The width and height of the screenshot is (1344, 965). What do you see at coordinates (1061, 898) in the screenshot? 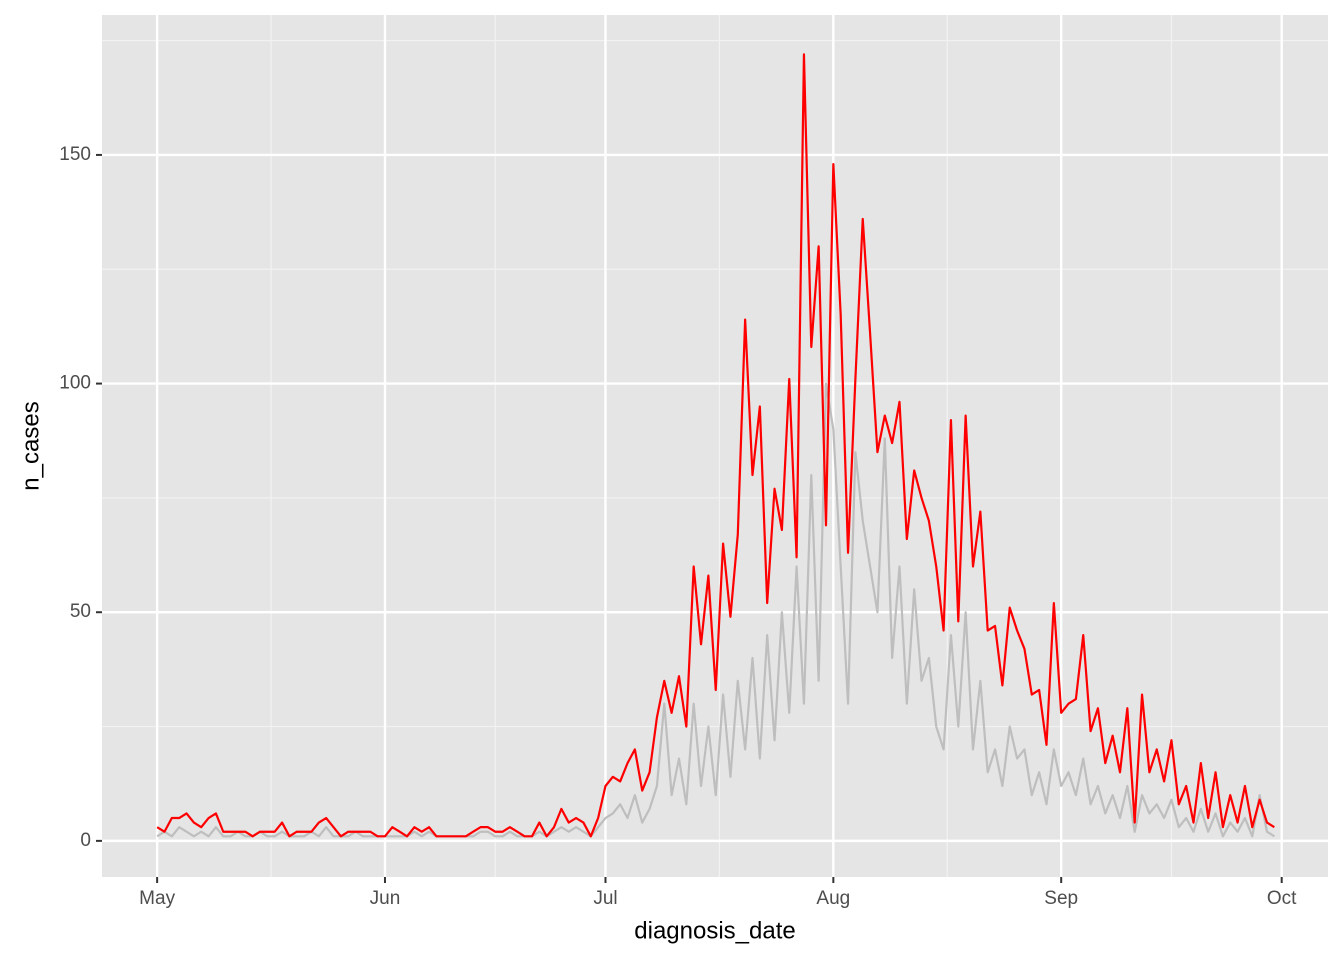
I see `x-tick-label: Sep` at bounding box center [1061, 898].